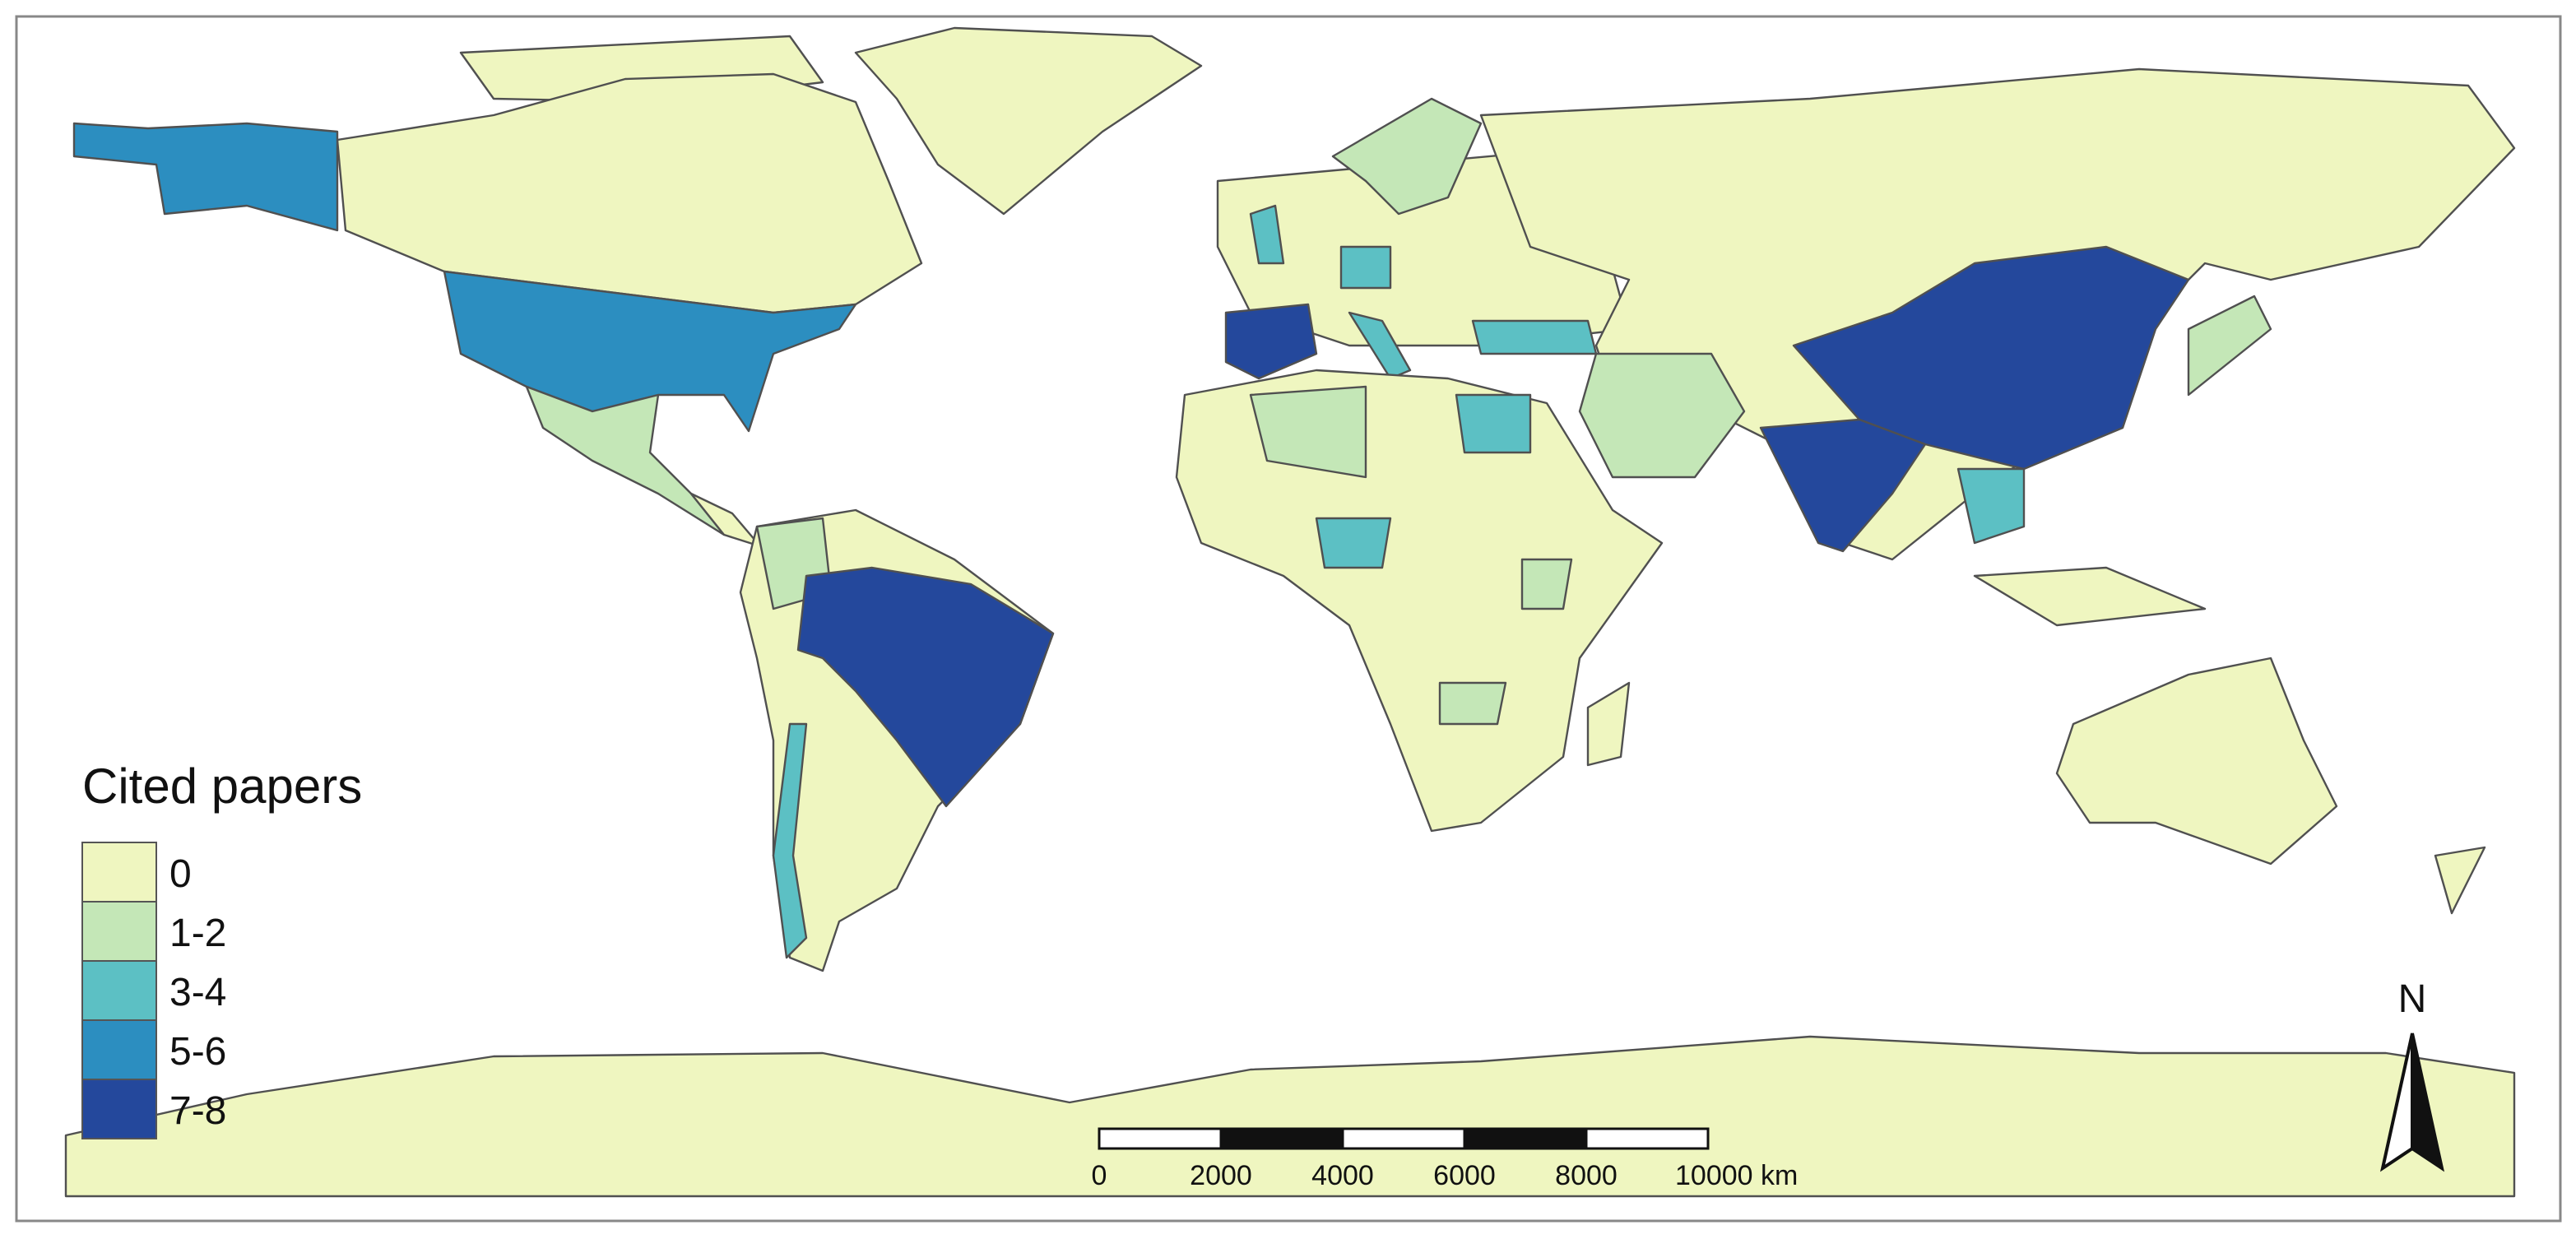 The width and height of the screenshot is (2576, 1239). Describe the element at coordinates (925, 687) in the screenshot. I see `brazil` at that location.